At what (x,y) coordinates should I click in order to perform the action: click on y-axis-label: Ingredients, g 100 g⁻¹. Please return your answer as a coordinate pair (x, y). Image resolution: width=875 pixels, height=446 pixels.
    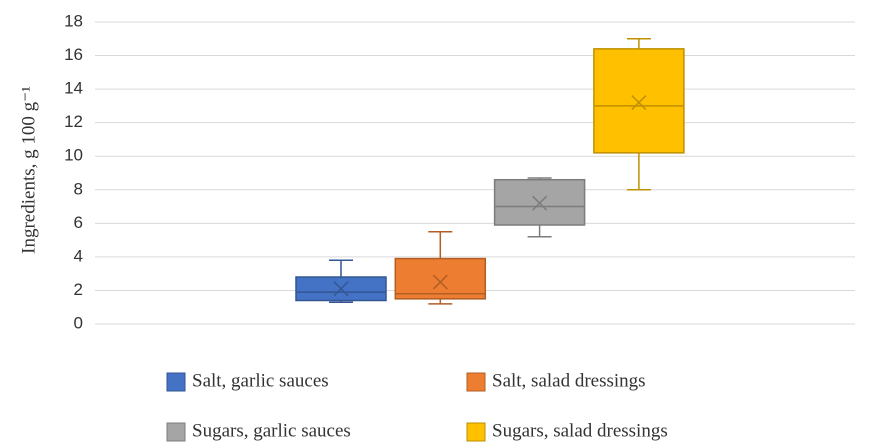
    Looking at the image, I should click on (28, 170).